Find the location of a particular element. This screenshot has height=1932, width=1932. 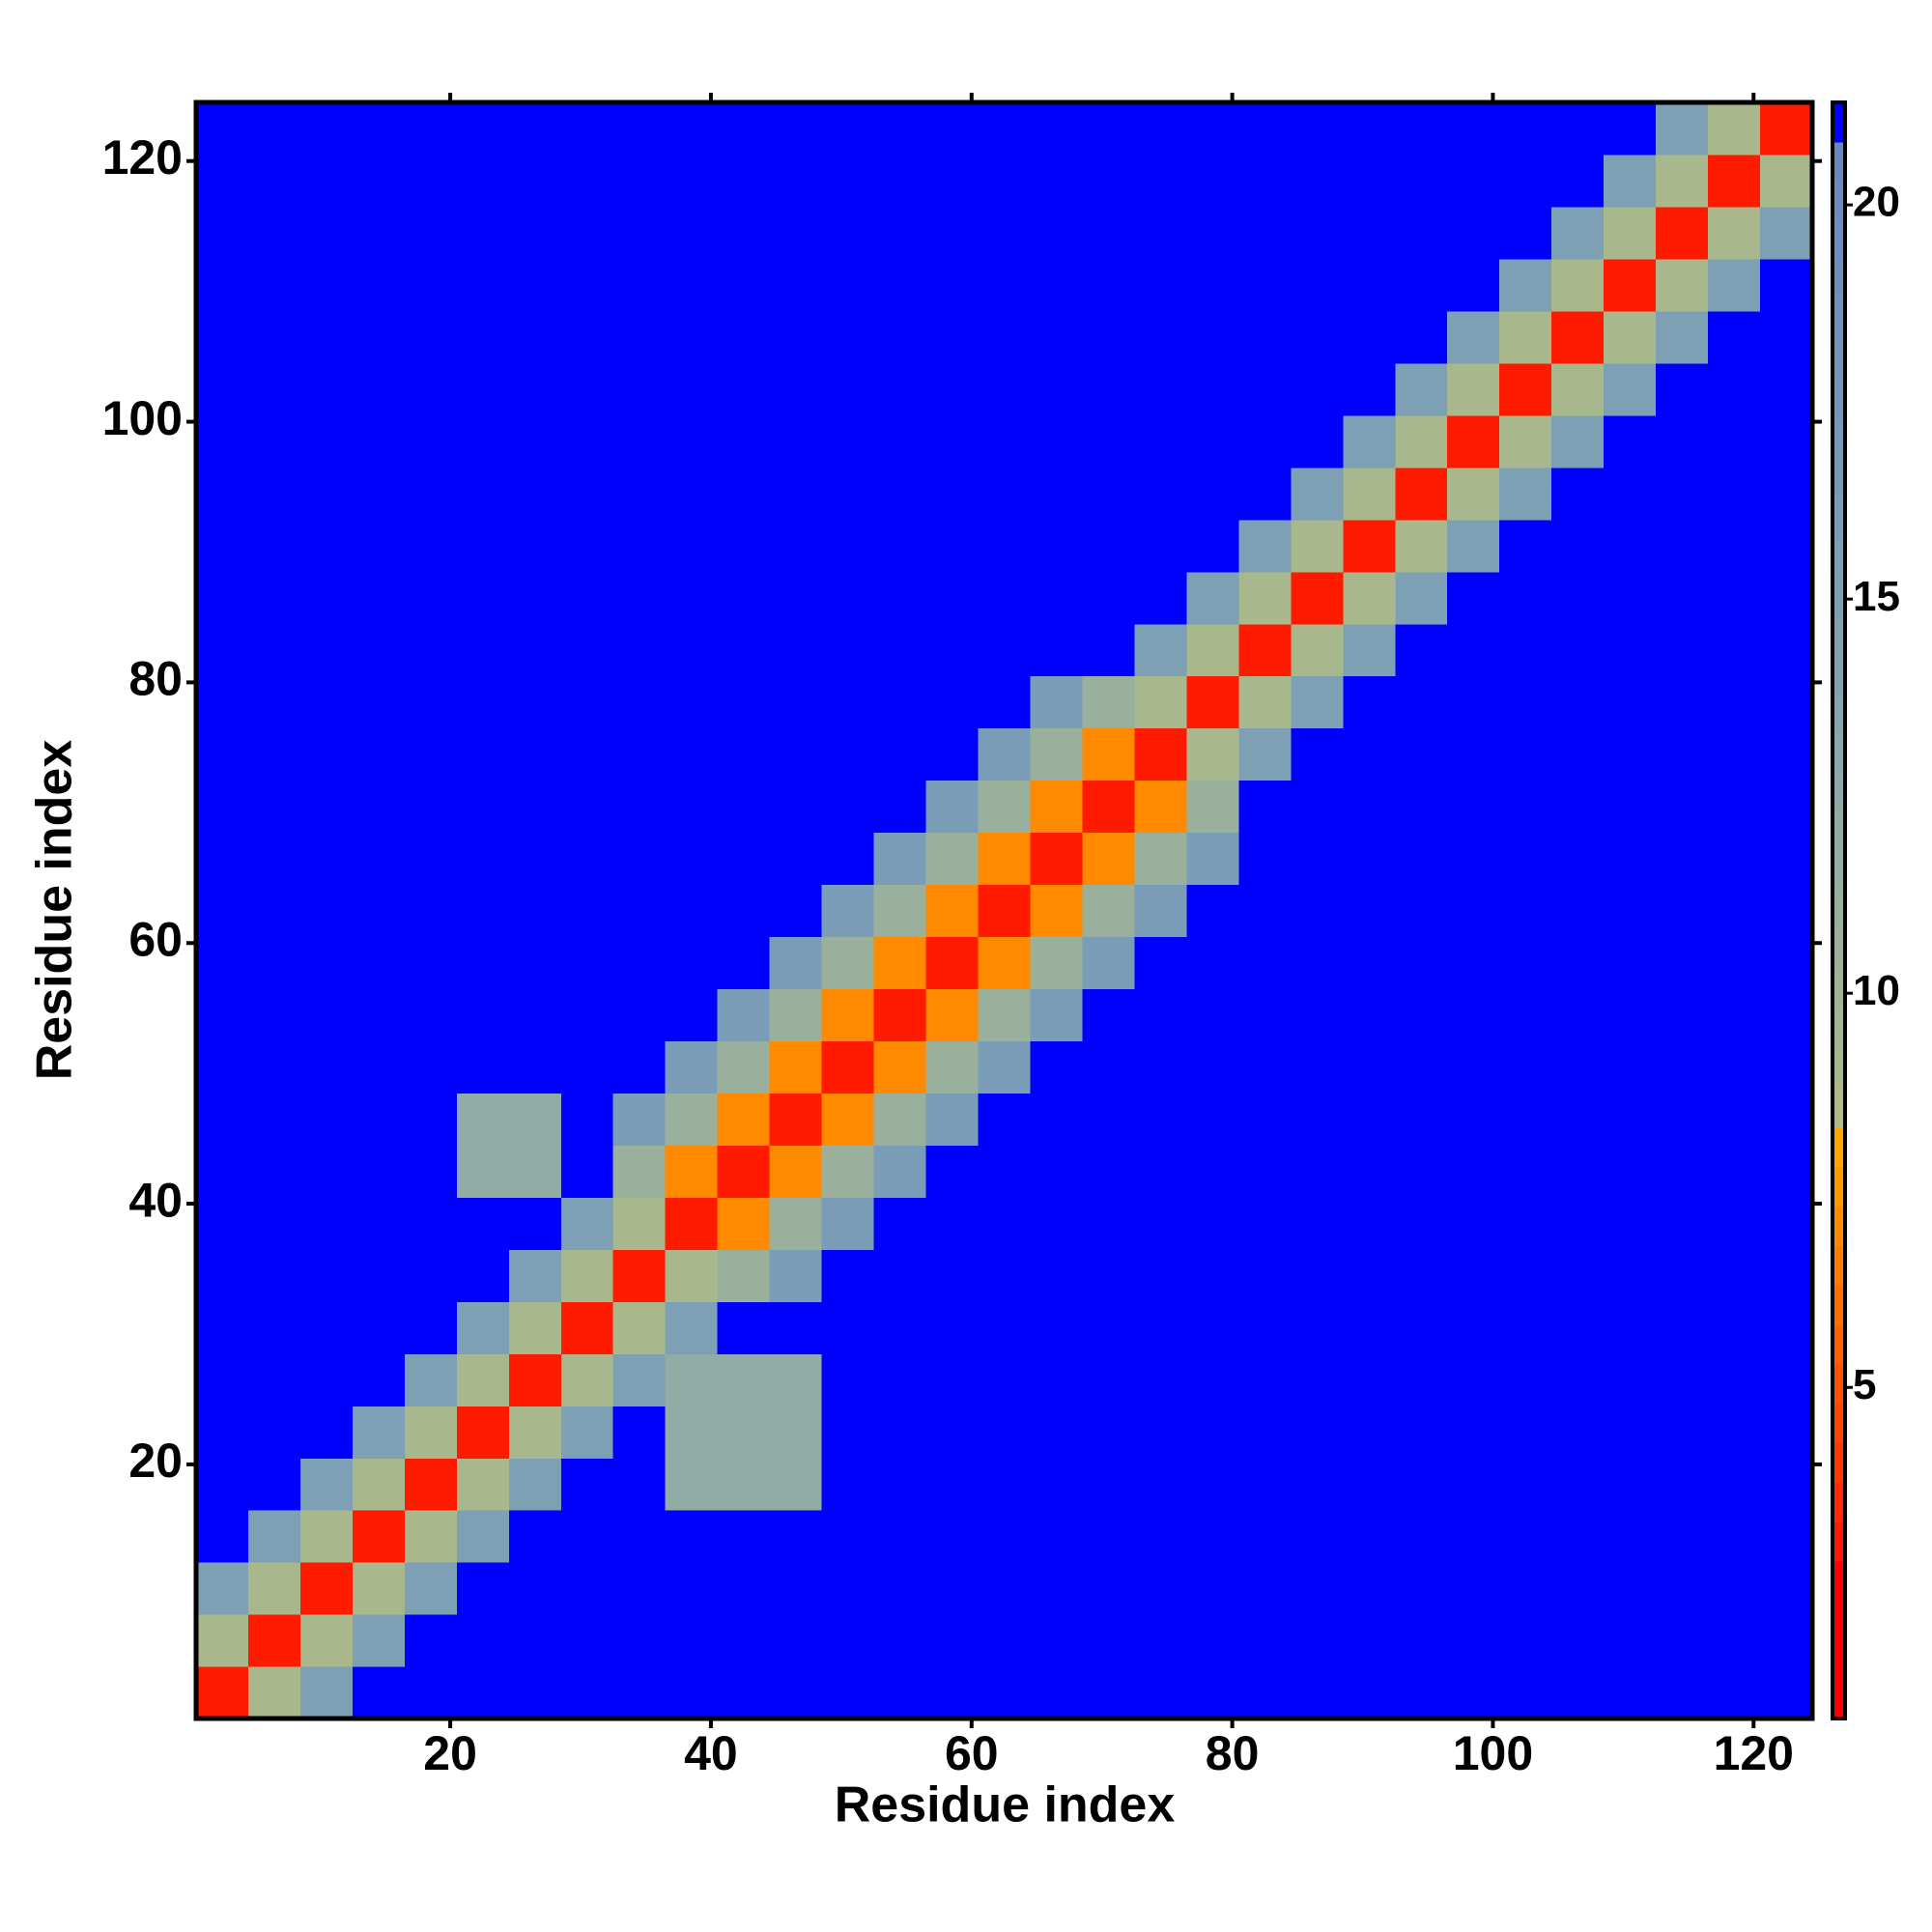

colorbar-tick-label: 15 is located at coordinates (1876, 596).